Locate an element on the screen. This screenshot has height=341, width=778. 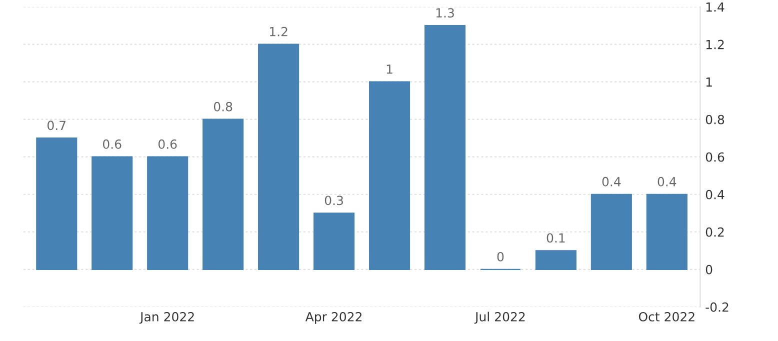
data-label: 0.7 is located at coordinates (57, 125).